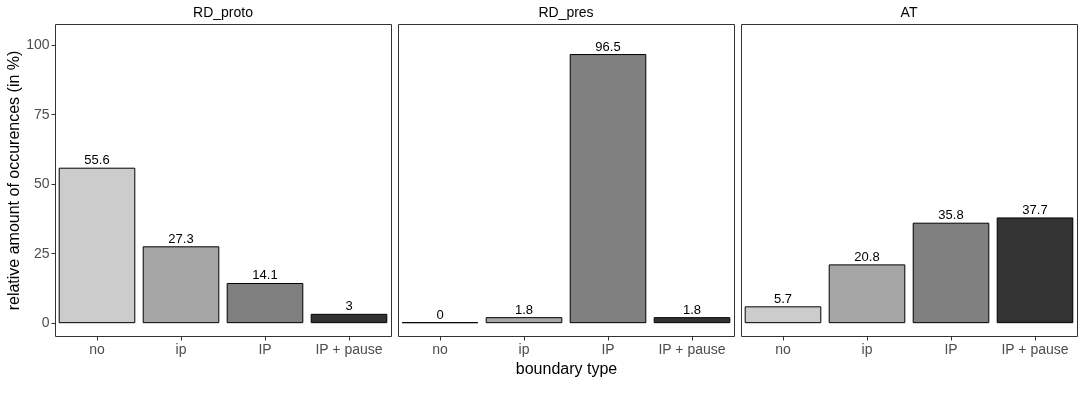  Describe the element at coordinates (440, 314) in the screenshot. I see `data-label: 0` at that location.